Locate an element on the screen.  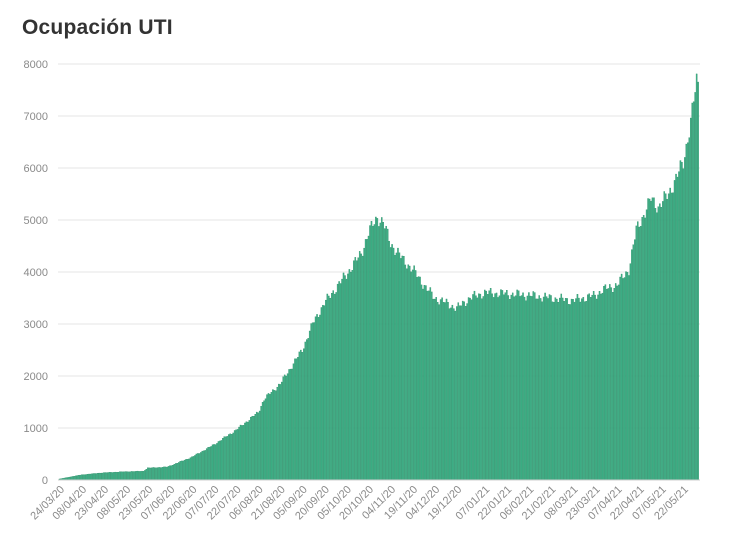
y-tick-label: 2000 is located at coordinates (36, 377).